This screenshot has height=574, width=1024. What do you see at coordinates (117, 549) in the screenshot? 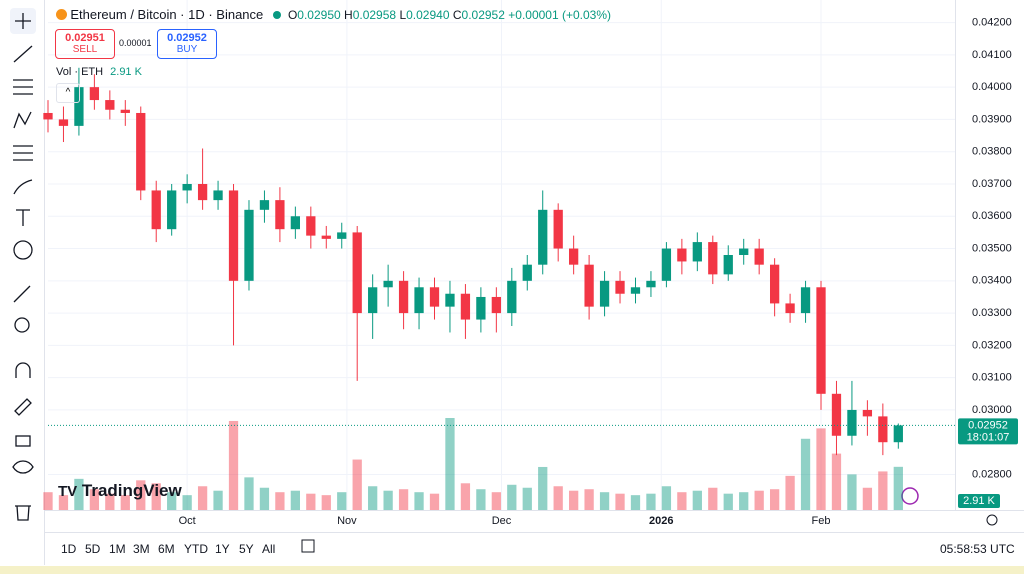
I see `range-button: 1M` at bounding box center [117, 549].